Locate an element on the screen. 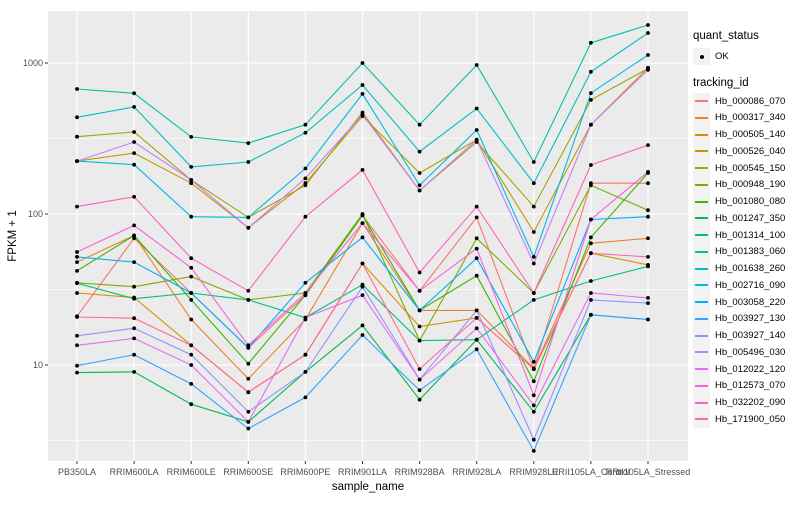 This screenshot has height=505, width=800. y-tick-label: 1000 is located at coordinates (33, 63).